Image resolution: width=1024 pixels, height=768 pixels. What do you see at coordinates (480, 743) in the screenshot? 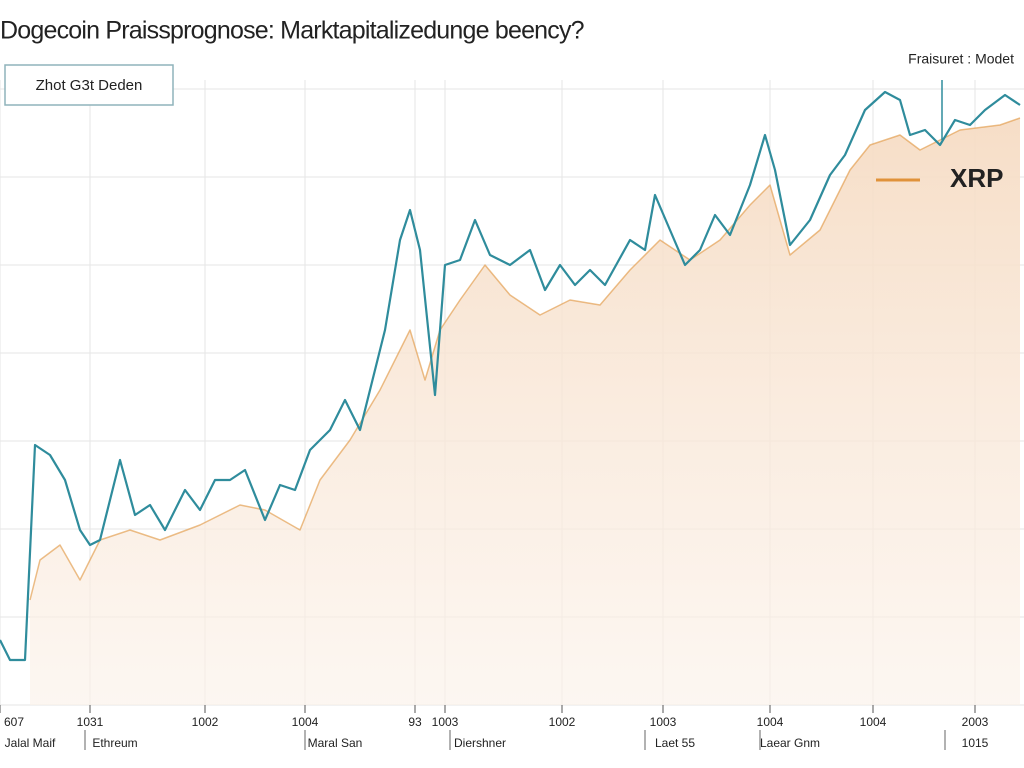
I see `x-sublabel: Diershner` at bounding box center [480, 743].